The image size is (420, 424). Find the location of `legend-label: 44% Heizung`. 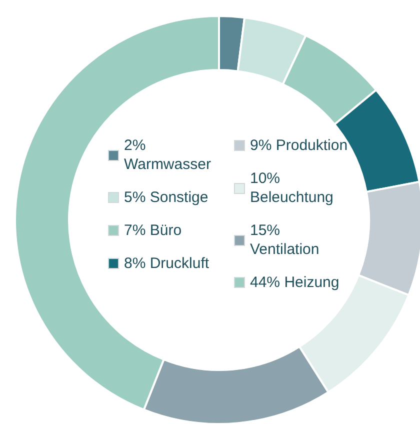

legend-label: 44% Heizung is located at coordinates (295, 282).